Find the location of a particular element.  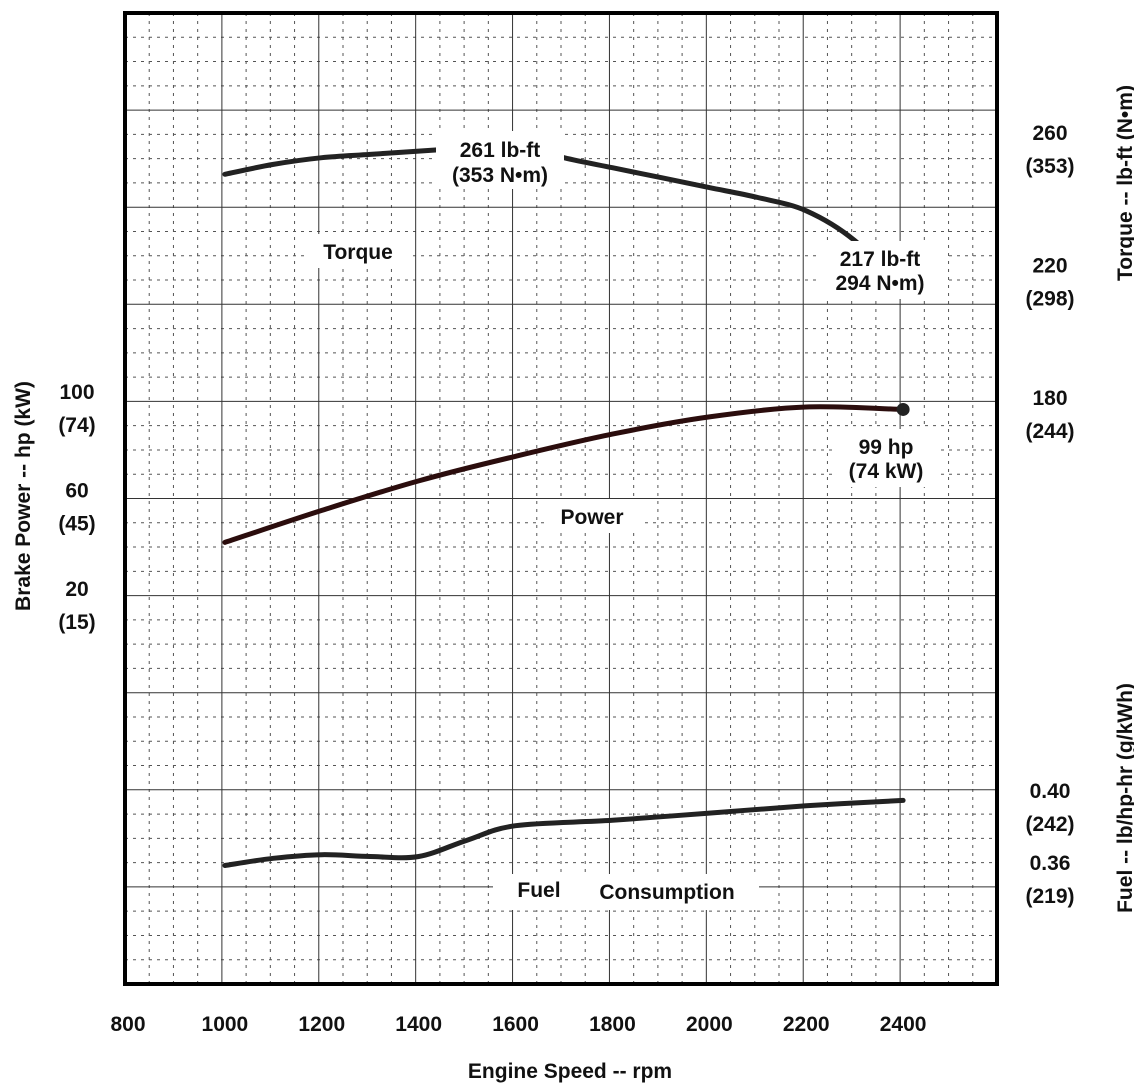

torque-peak-metric-label: (353 N•m) is located at coordinates (500, 175).